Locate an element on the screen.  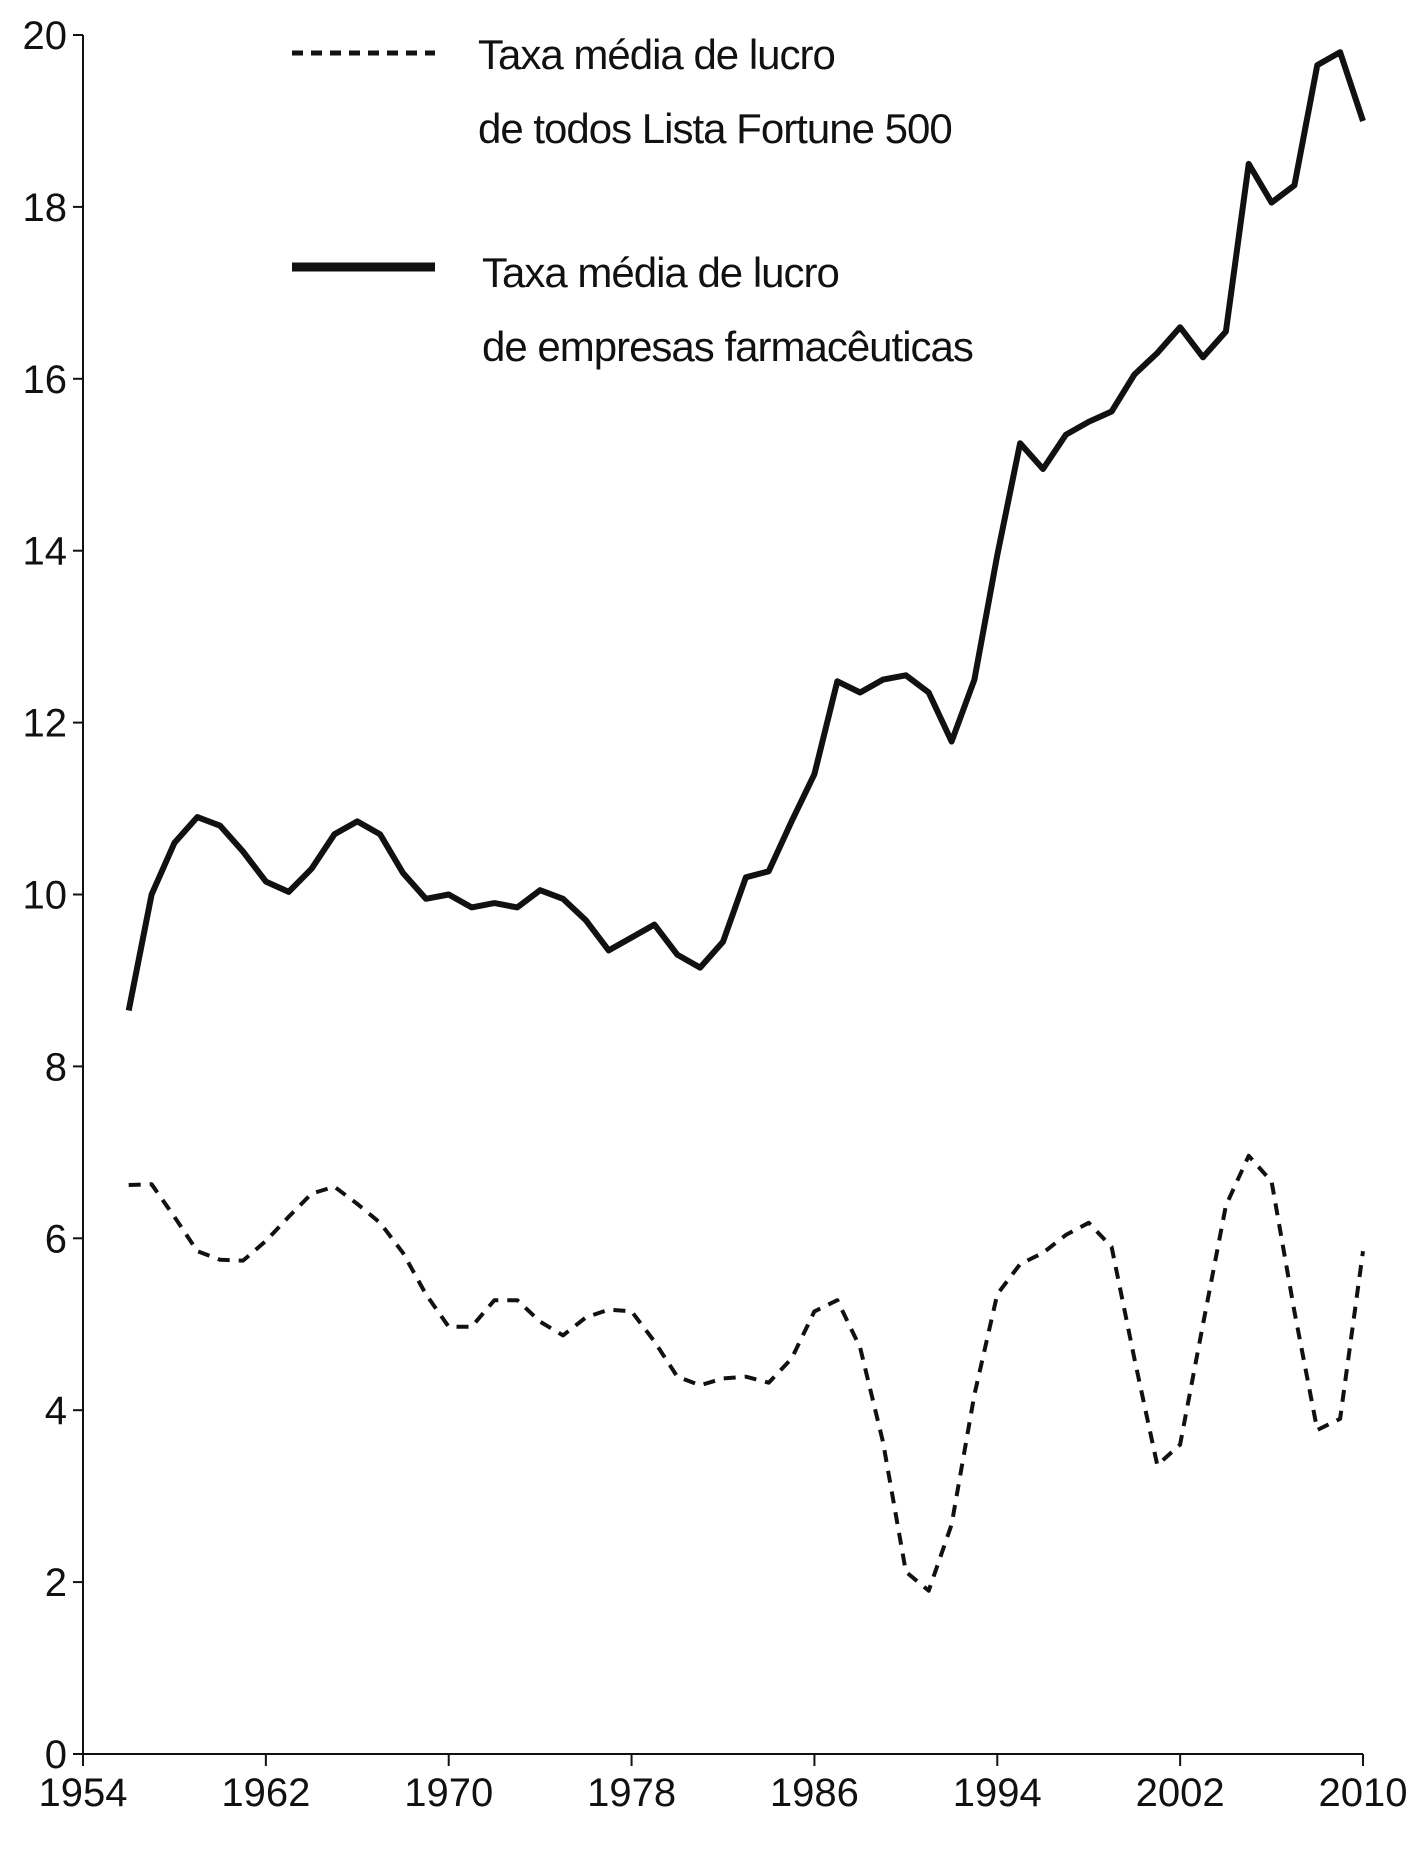
y-tick-label: 18 is located at coordinates (45, 208).